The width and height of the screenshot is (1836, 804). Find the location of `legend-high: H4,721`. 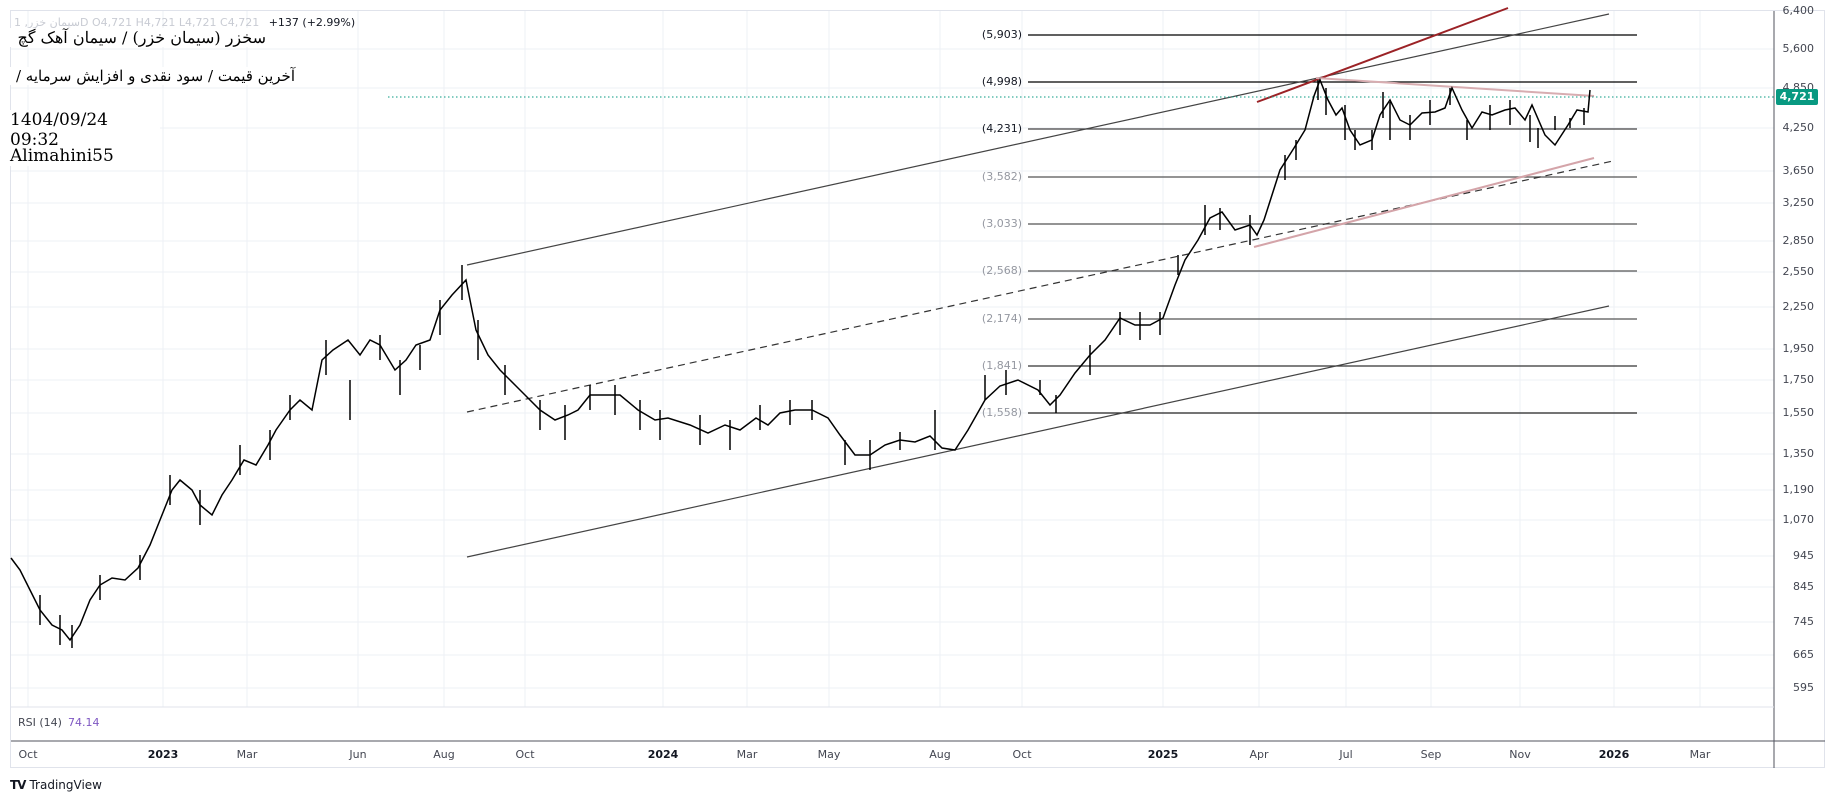

legend-high: H4,721 is located at coordinates (155, 22).